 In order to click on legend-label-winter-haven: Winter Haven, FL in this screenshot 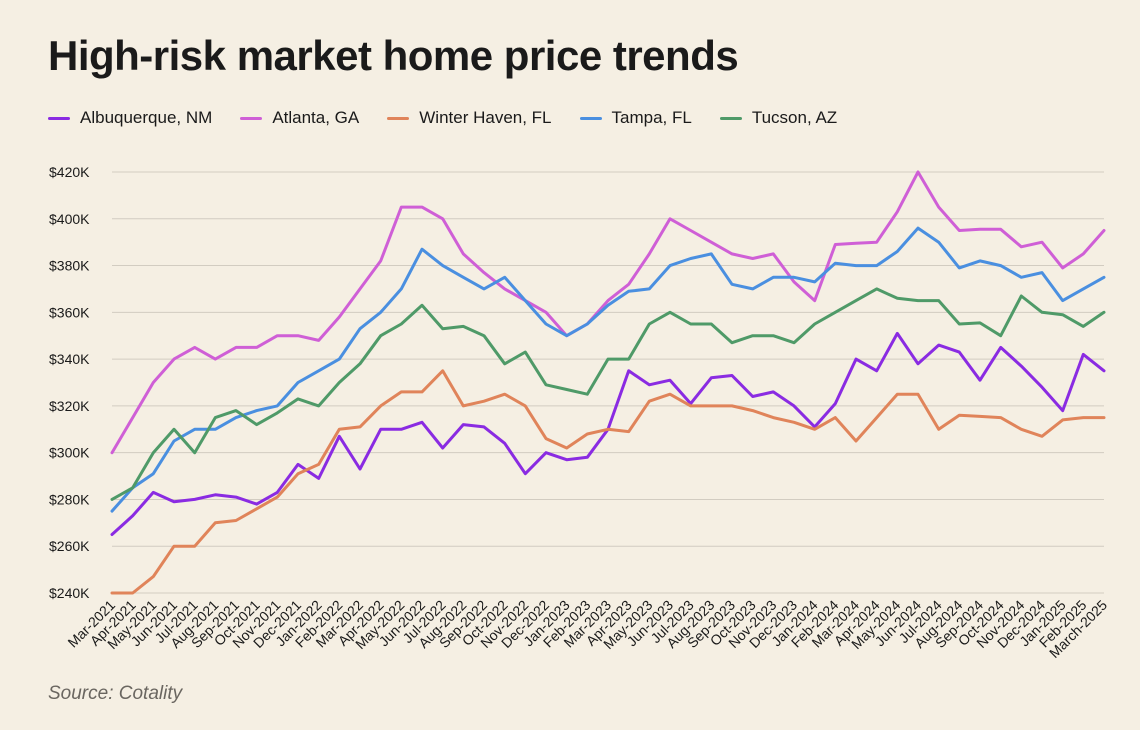, I will do `click(485, 117)`.